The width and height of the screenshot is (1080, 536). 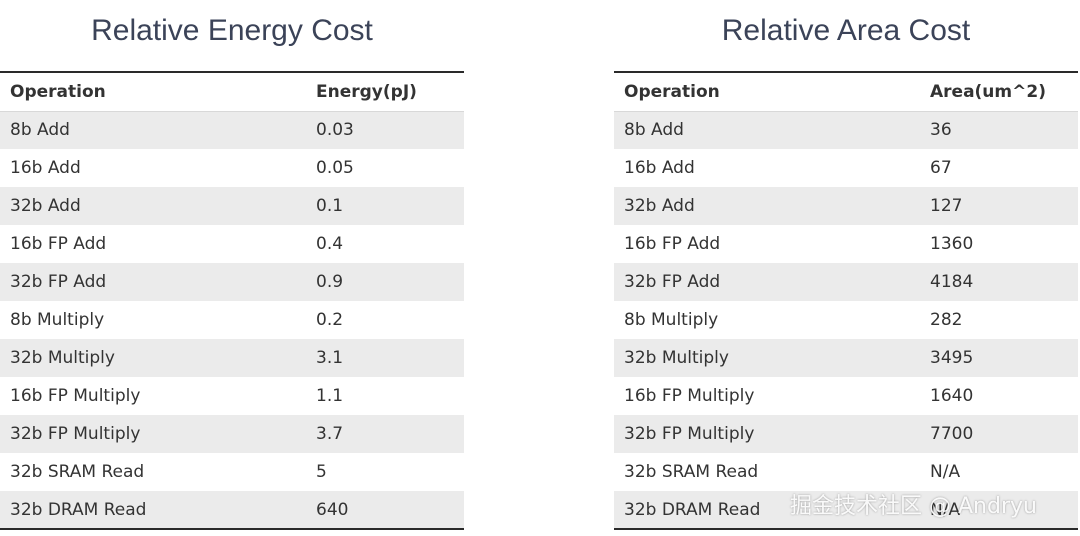 I want to click on table-row: 32b FP Multiply 7700, so click(x=846, y=434).